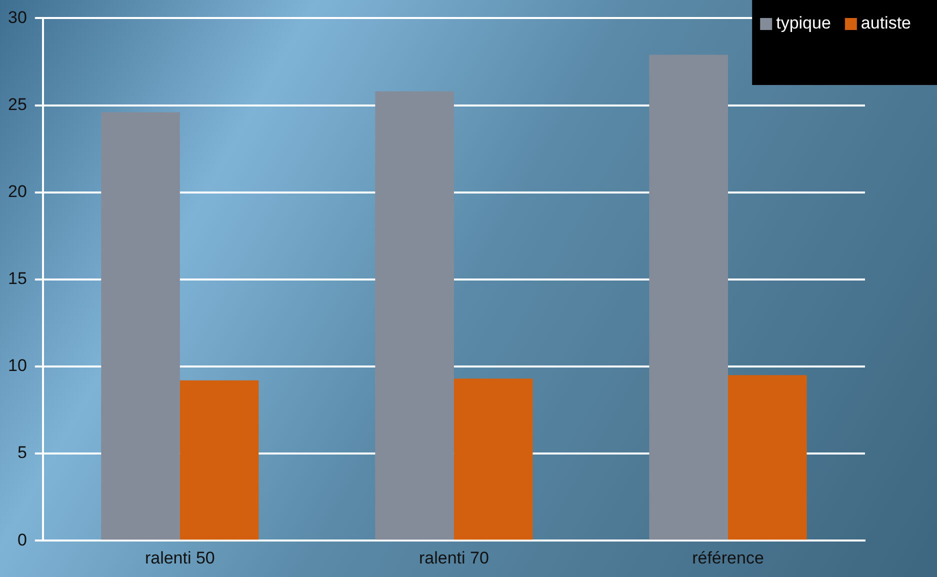  I want to click on x-tick-label: ralenti 50, so click(179, 558).